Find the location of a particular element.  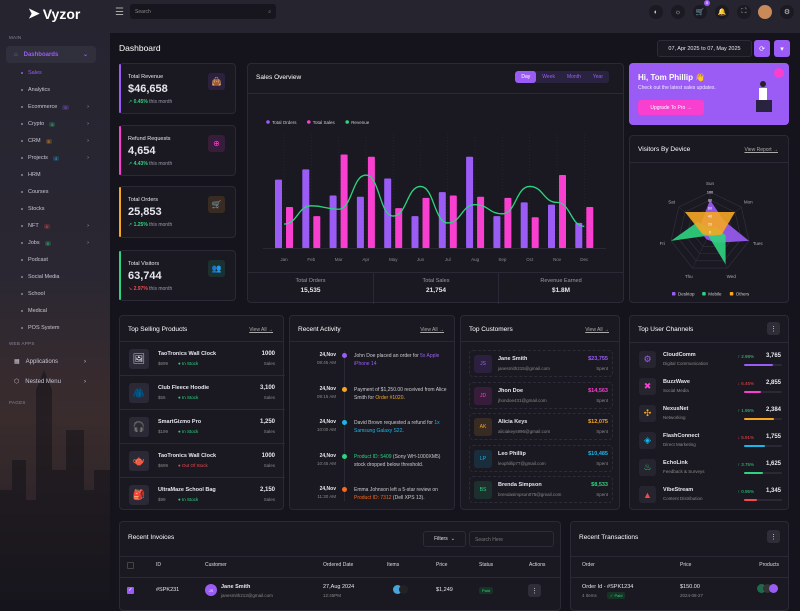

select-all-checkbox is located at coordinates (130, 565).